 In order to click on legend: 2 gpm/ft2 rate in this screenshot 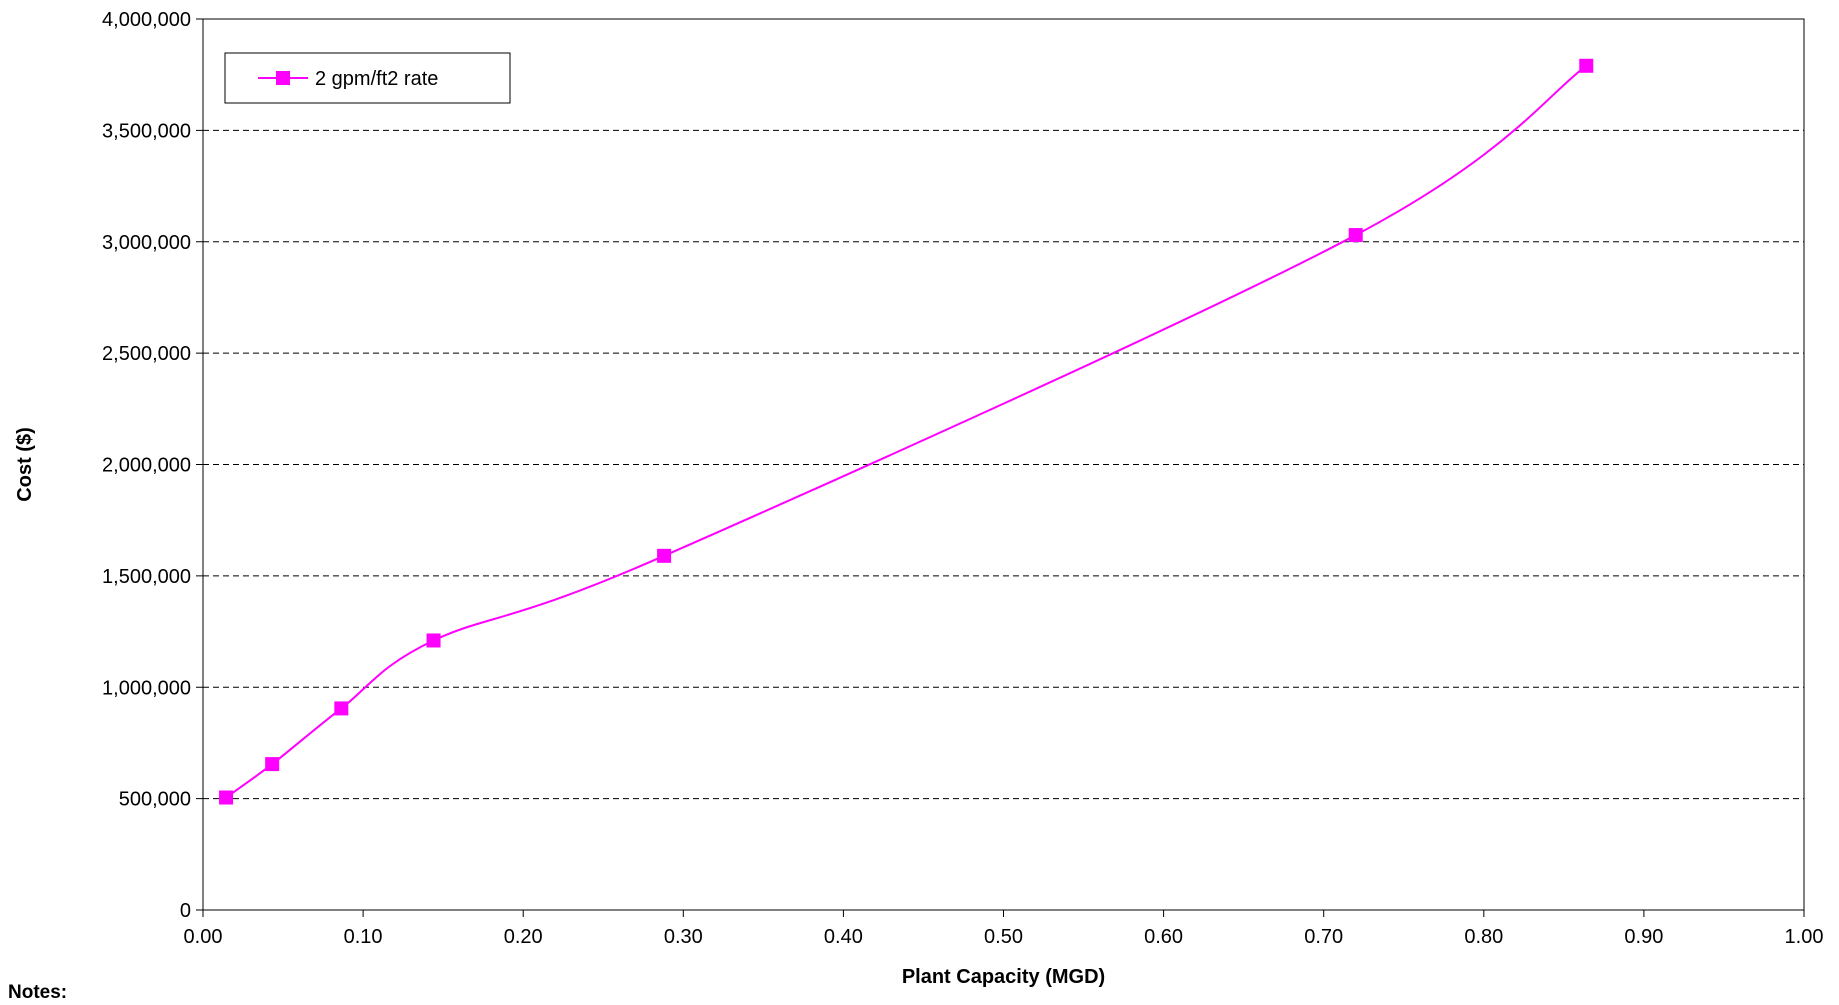, I will do `click(367, 78)`.